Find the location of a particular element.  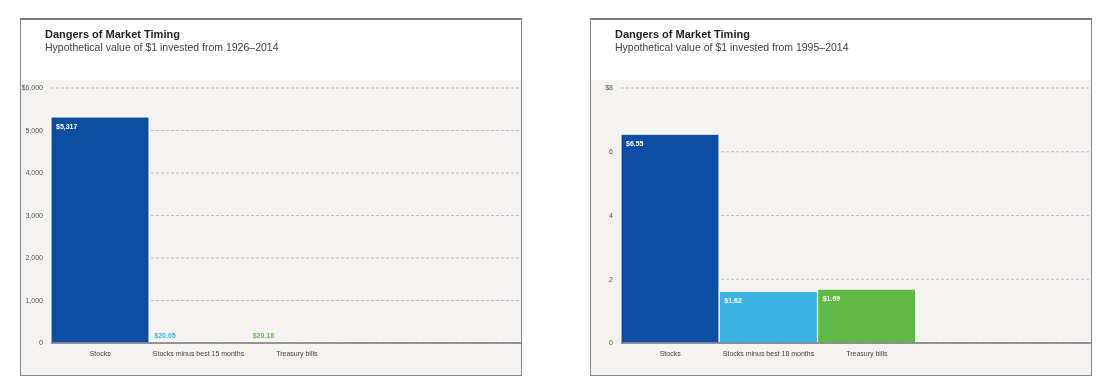

chart-subtitle: Hypothetical value of $1 invested from 1995–2014 is located at coordinates (732, 47).